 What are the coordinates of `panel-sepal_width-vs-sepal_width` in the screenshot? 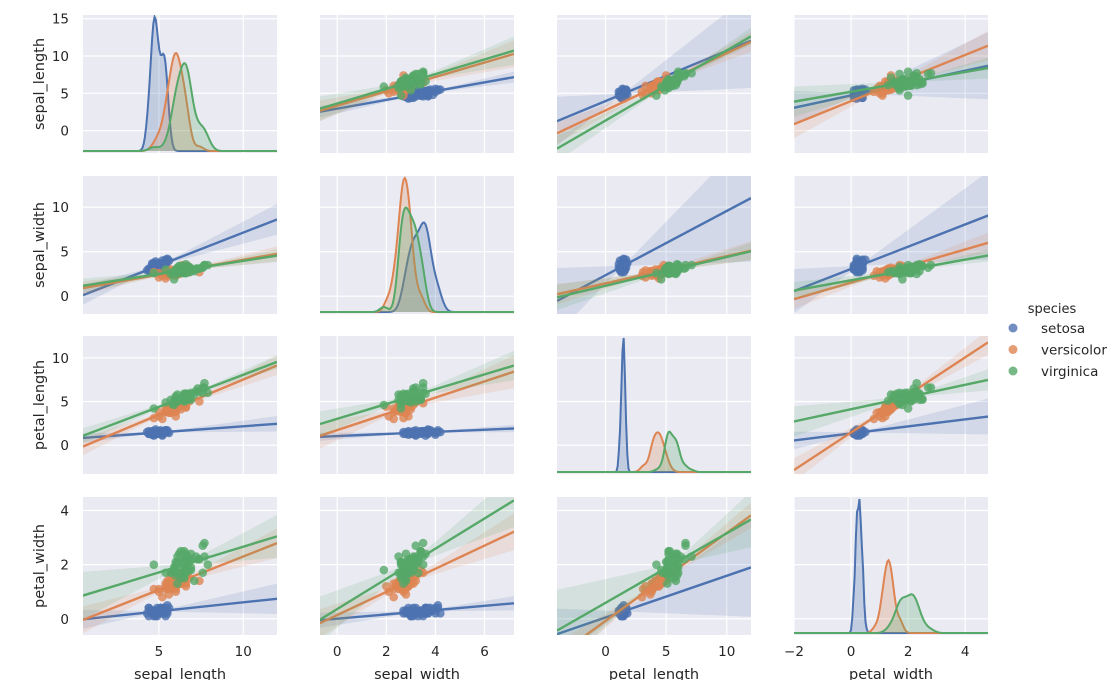 It's located at (417, 245).